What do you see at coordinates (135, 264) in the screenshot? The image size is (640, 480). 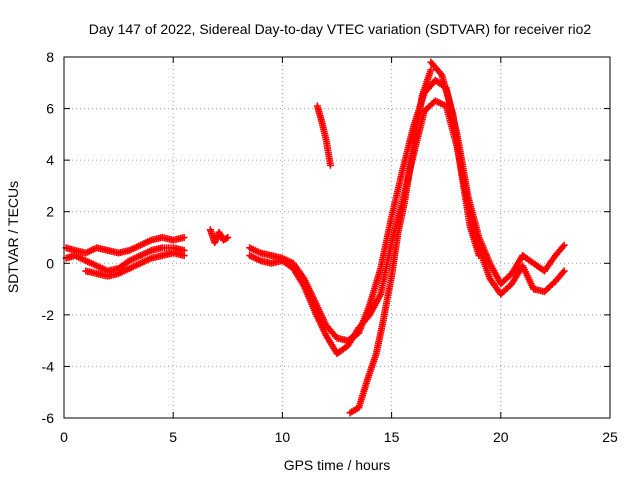 I see `series-sat-trace-c` at bounding box center [135, 264].